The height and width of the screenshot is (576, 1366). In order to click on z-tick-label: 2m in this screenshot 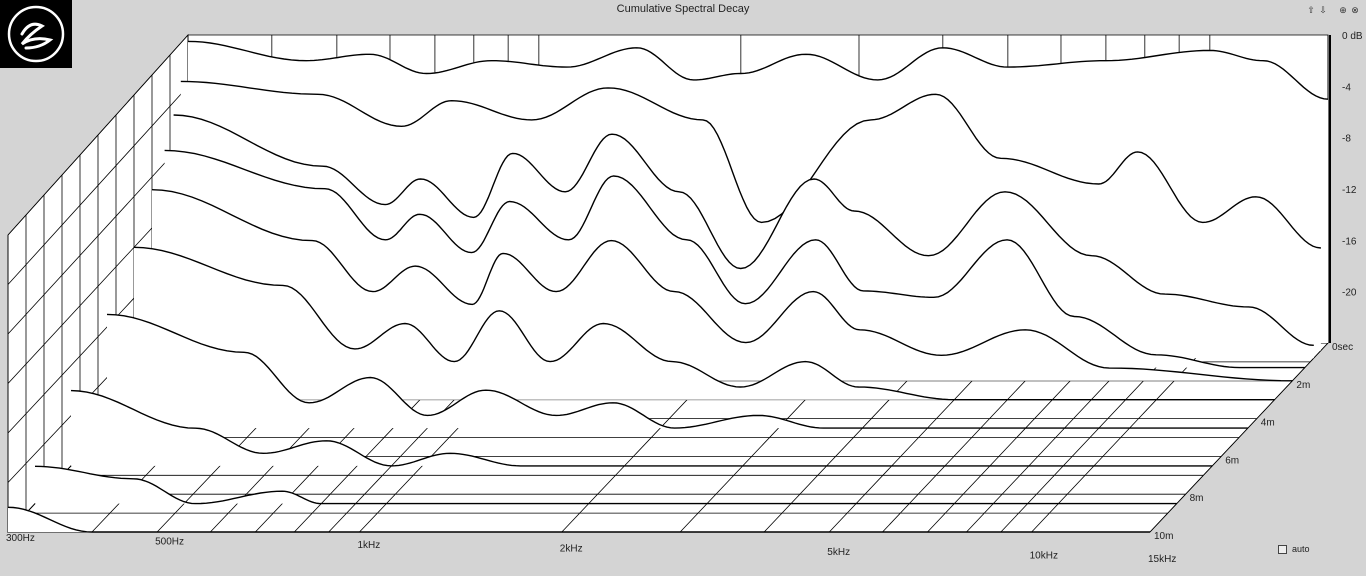, I will do `click(1303, 385)`.